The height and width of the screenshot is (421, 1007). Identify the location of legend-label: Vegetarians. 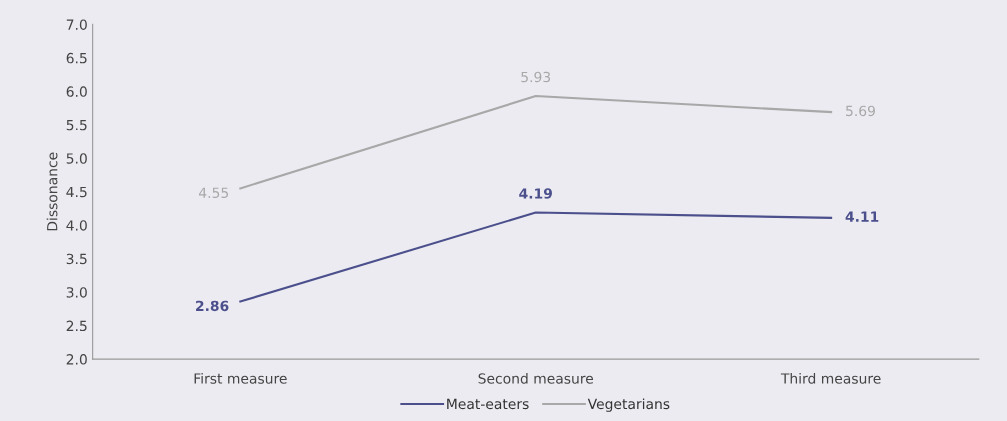
(628, 405).